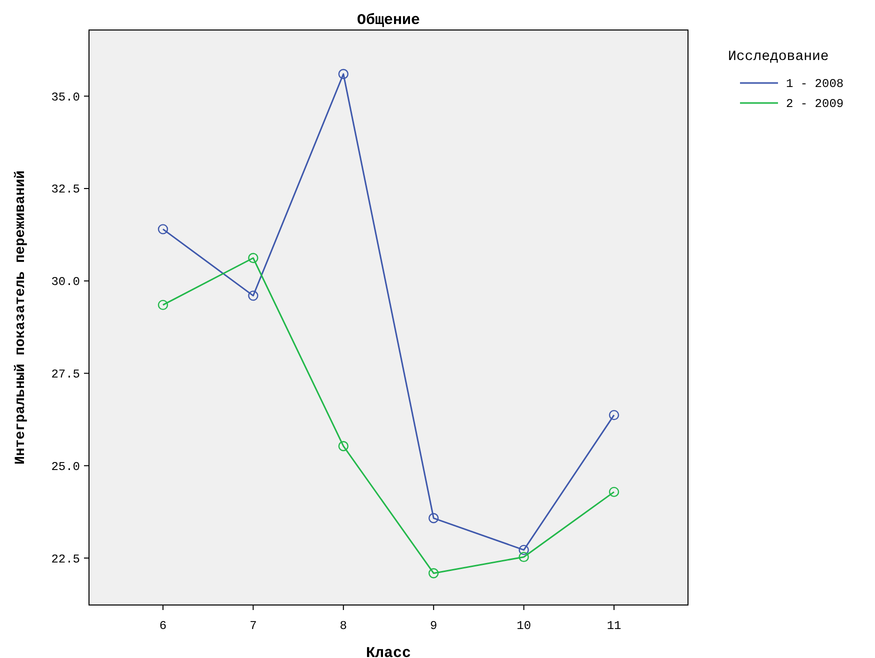 The image size is (875, 658). I want to click on x-tick-label: 11, so click(614, 626).